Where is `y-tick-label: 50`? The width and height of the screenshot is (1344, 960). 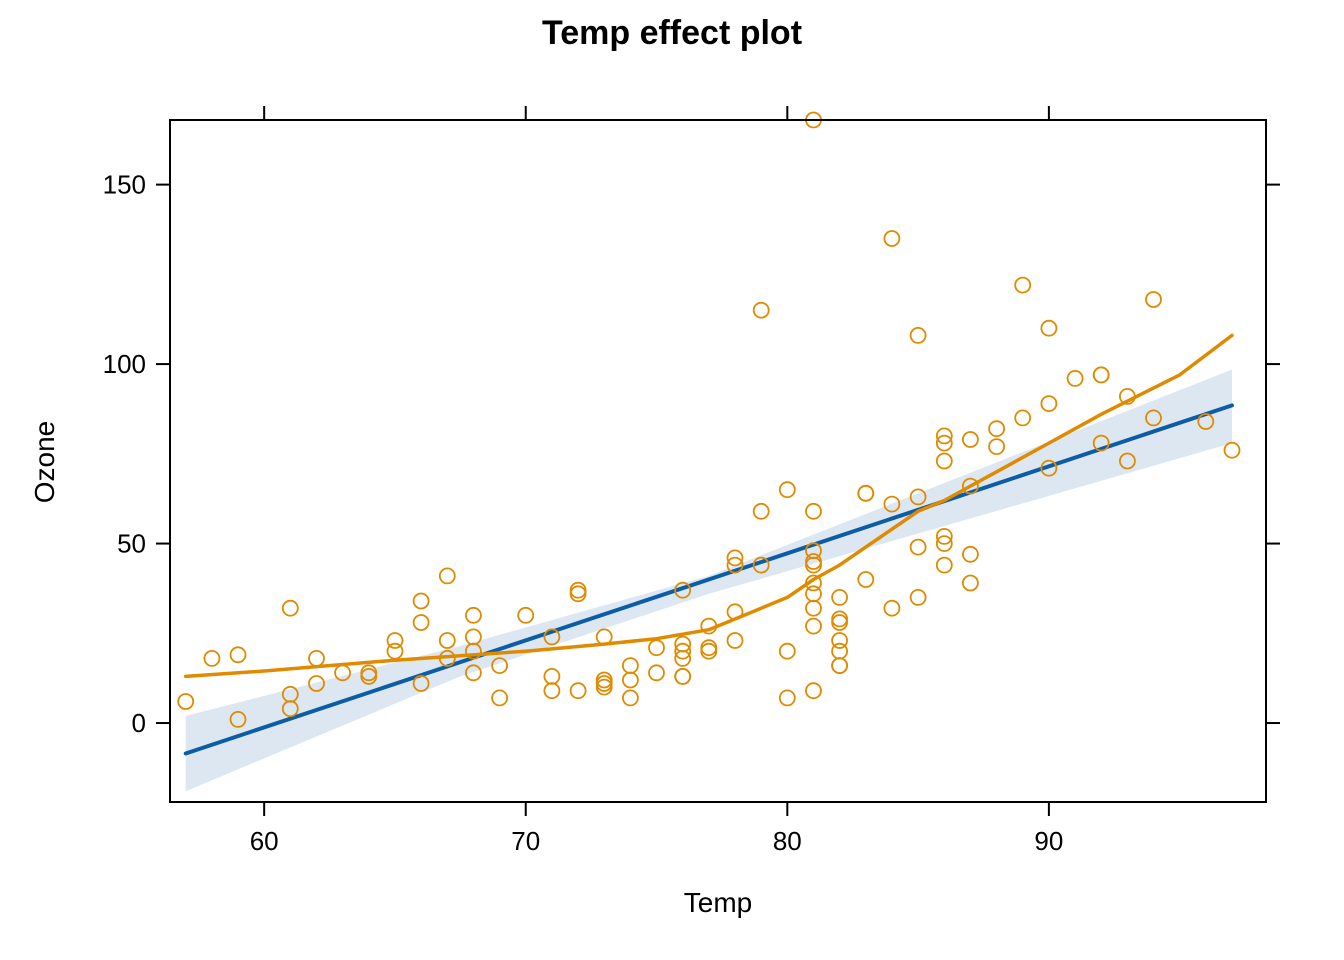
y-tick-label: 50 is located at coordinates (131, 544).